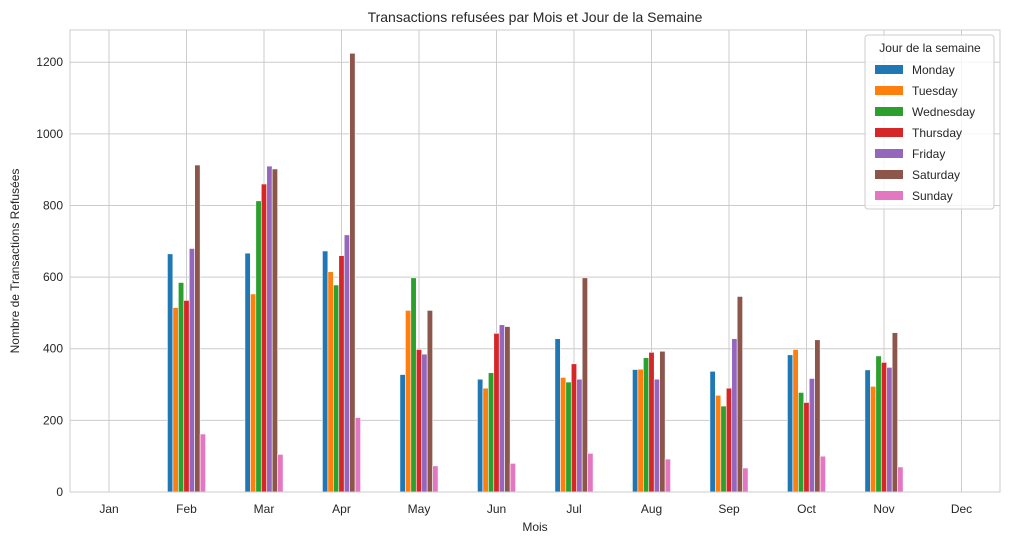 This screenshot has height=545, width=1010. Describe the element at coordinates (889, 111) in the screenshot. I see `legend-swatch-wednesday` at that location.